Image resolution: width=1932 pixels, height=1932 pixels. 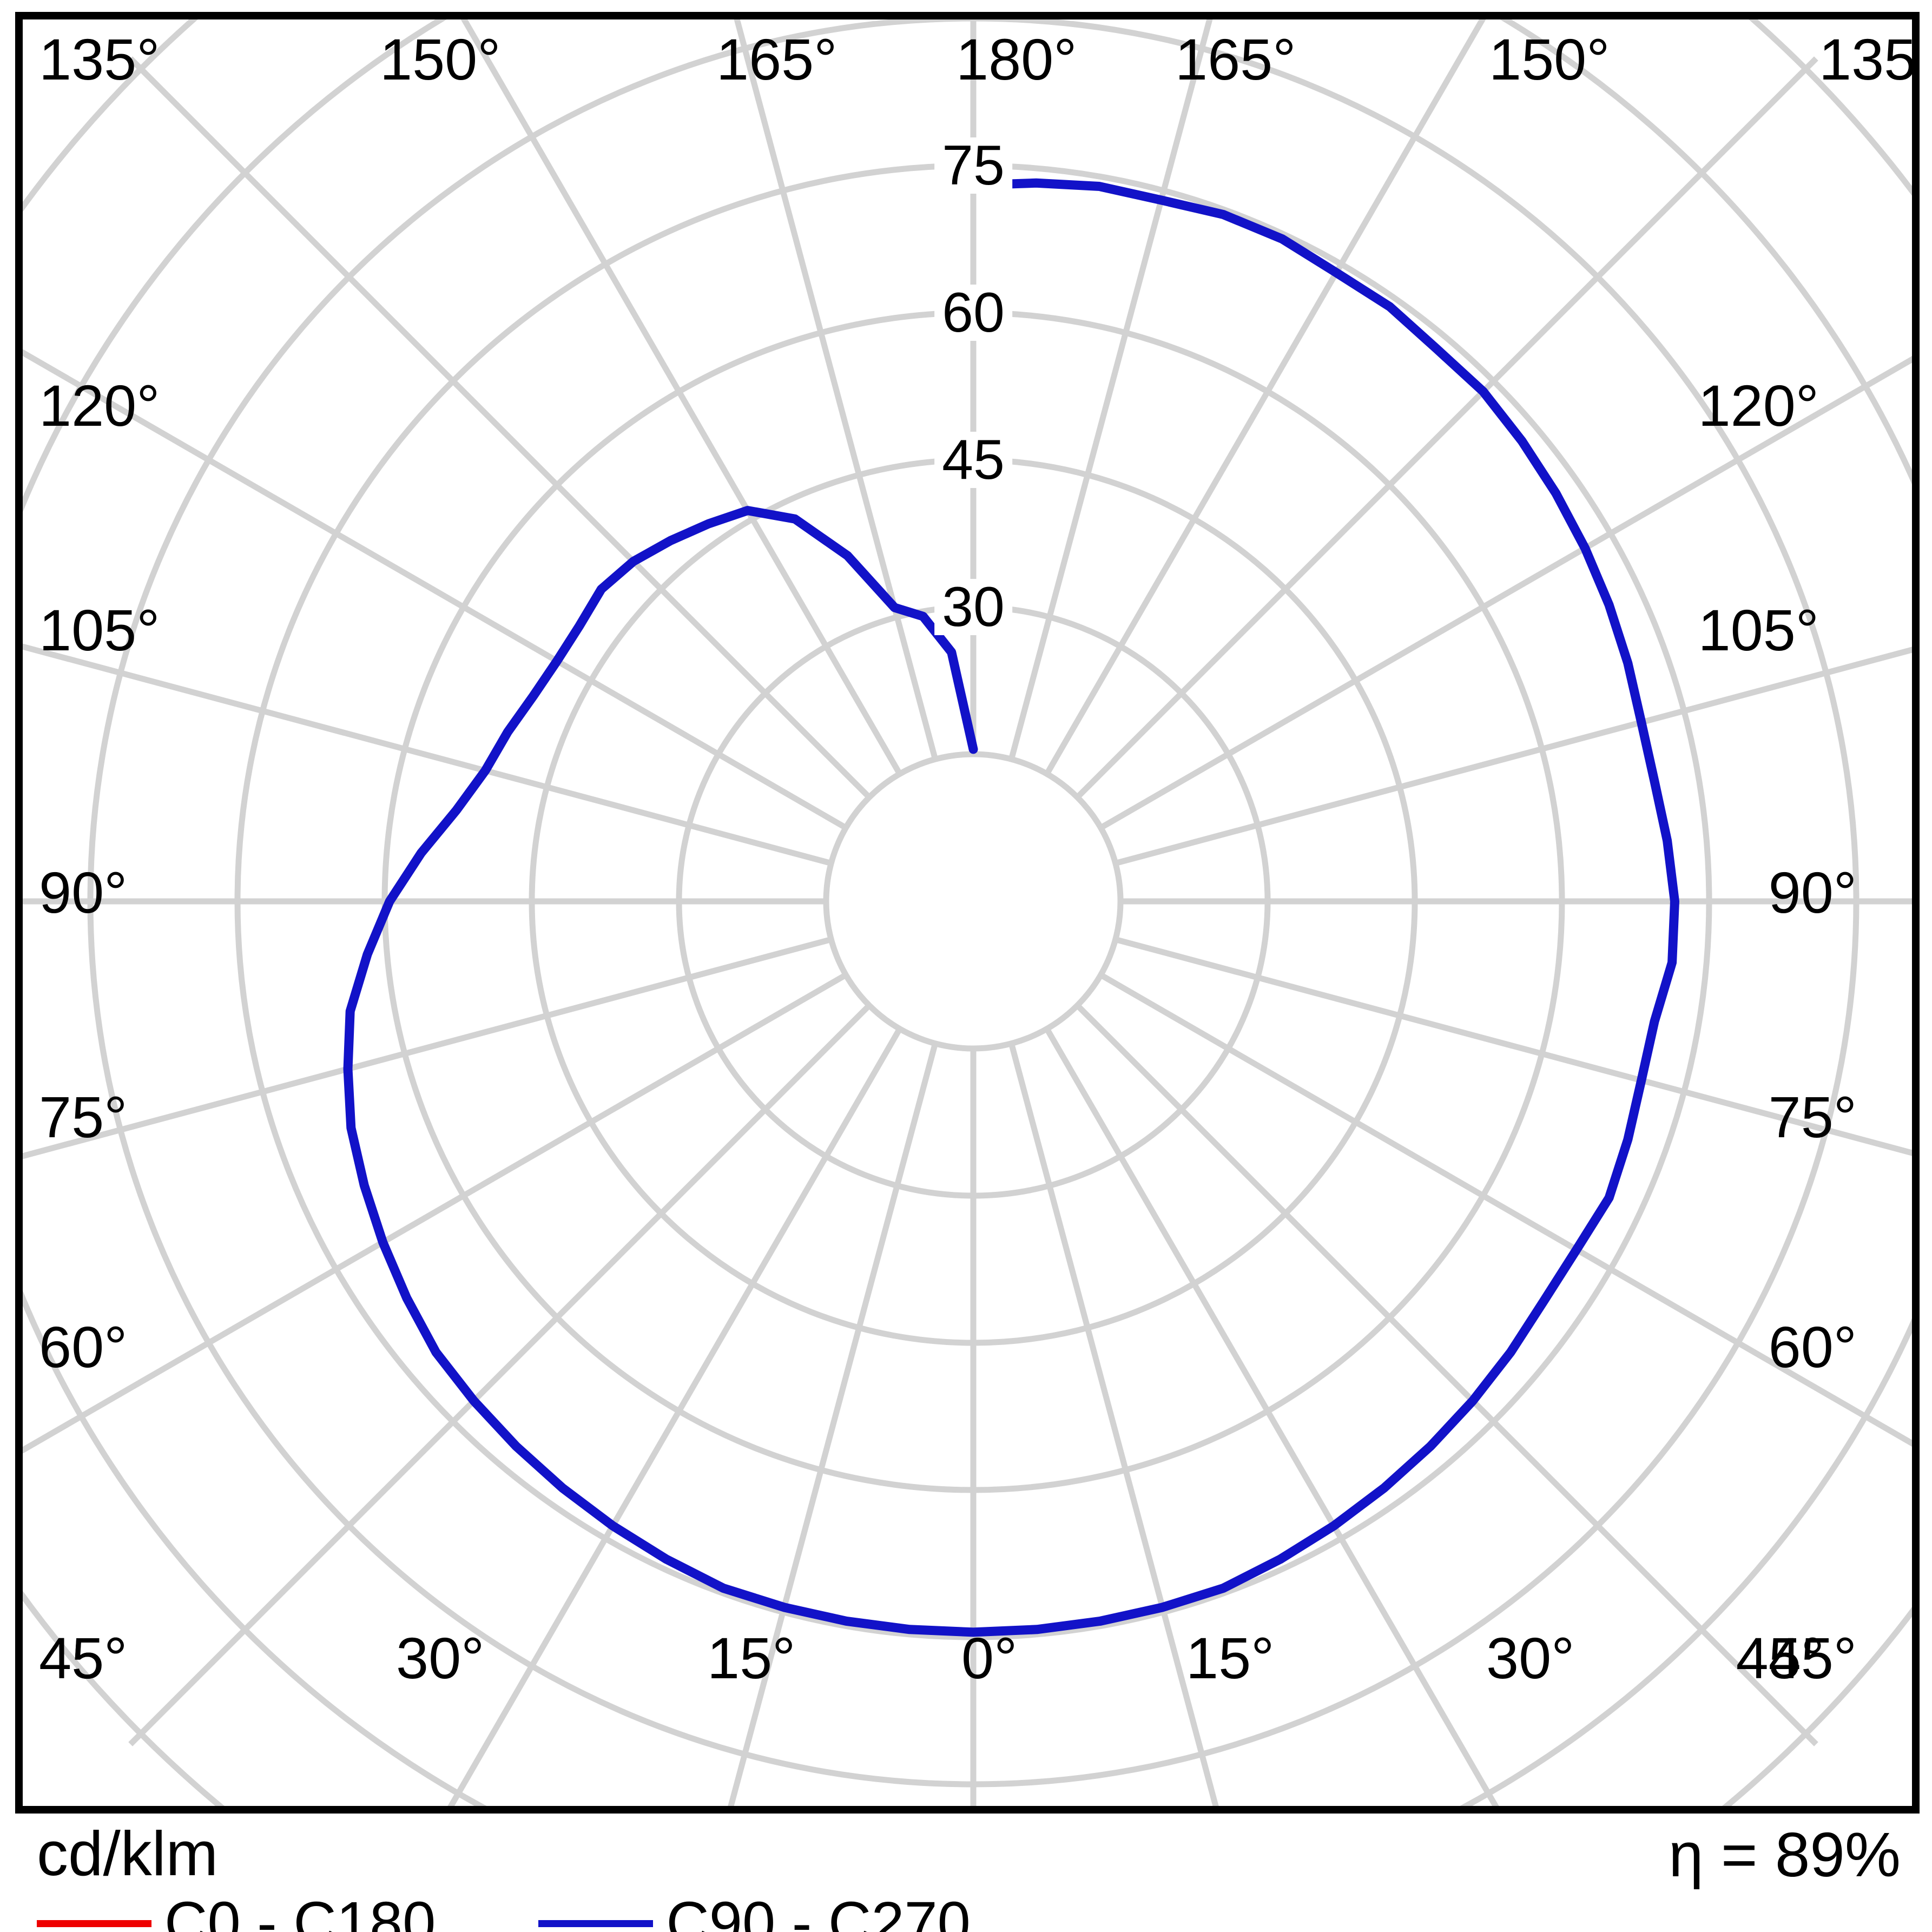 What do you see at coordinates (128, 1854) in the screenshot?
I see `unit-label: cd/klm` at bounding box center [128, 1854].